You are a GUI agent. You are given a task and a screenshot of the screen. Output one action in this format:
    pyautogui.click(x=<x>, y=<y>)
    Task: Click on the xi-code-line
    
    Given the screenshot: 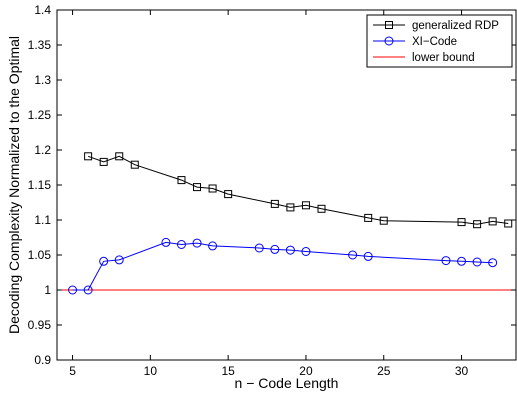 What is the action you would take?
    pyautogui.click(x=282, y=266)
    